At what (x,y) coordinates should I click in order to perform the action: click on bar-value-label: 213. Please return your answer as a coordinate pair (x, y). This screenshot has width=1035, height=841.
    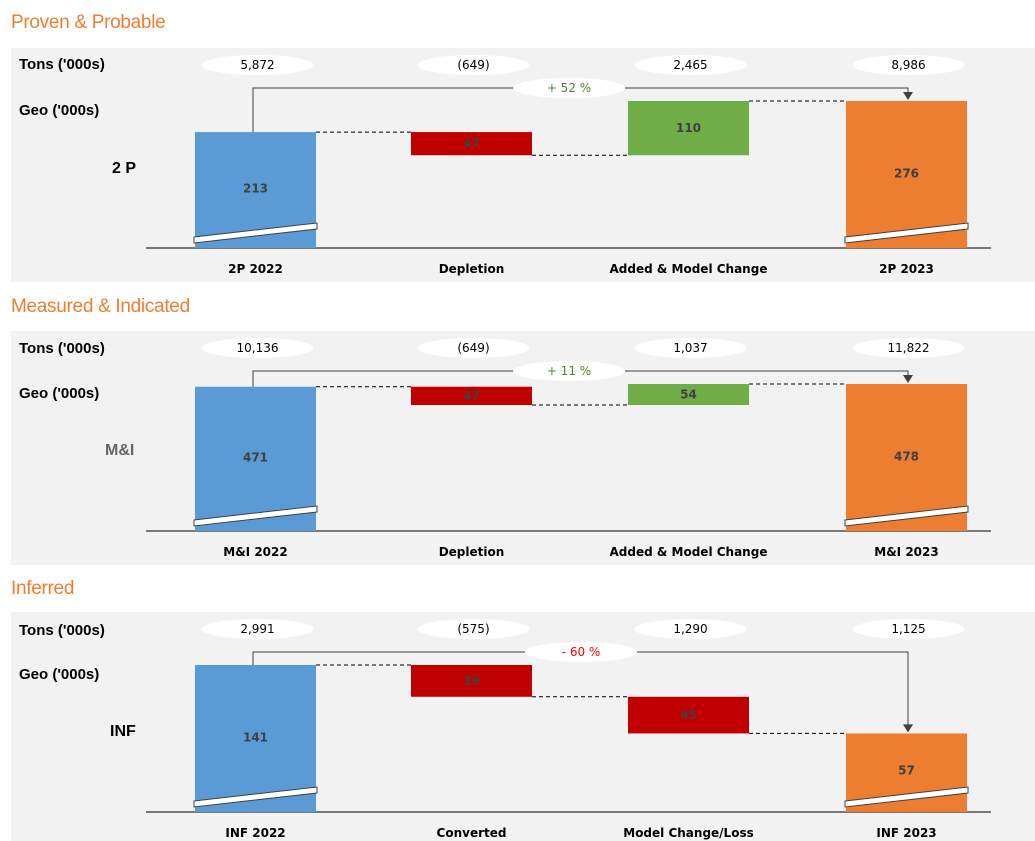
    Looking at the image, I should click on (255, 188).